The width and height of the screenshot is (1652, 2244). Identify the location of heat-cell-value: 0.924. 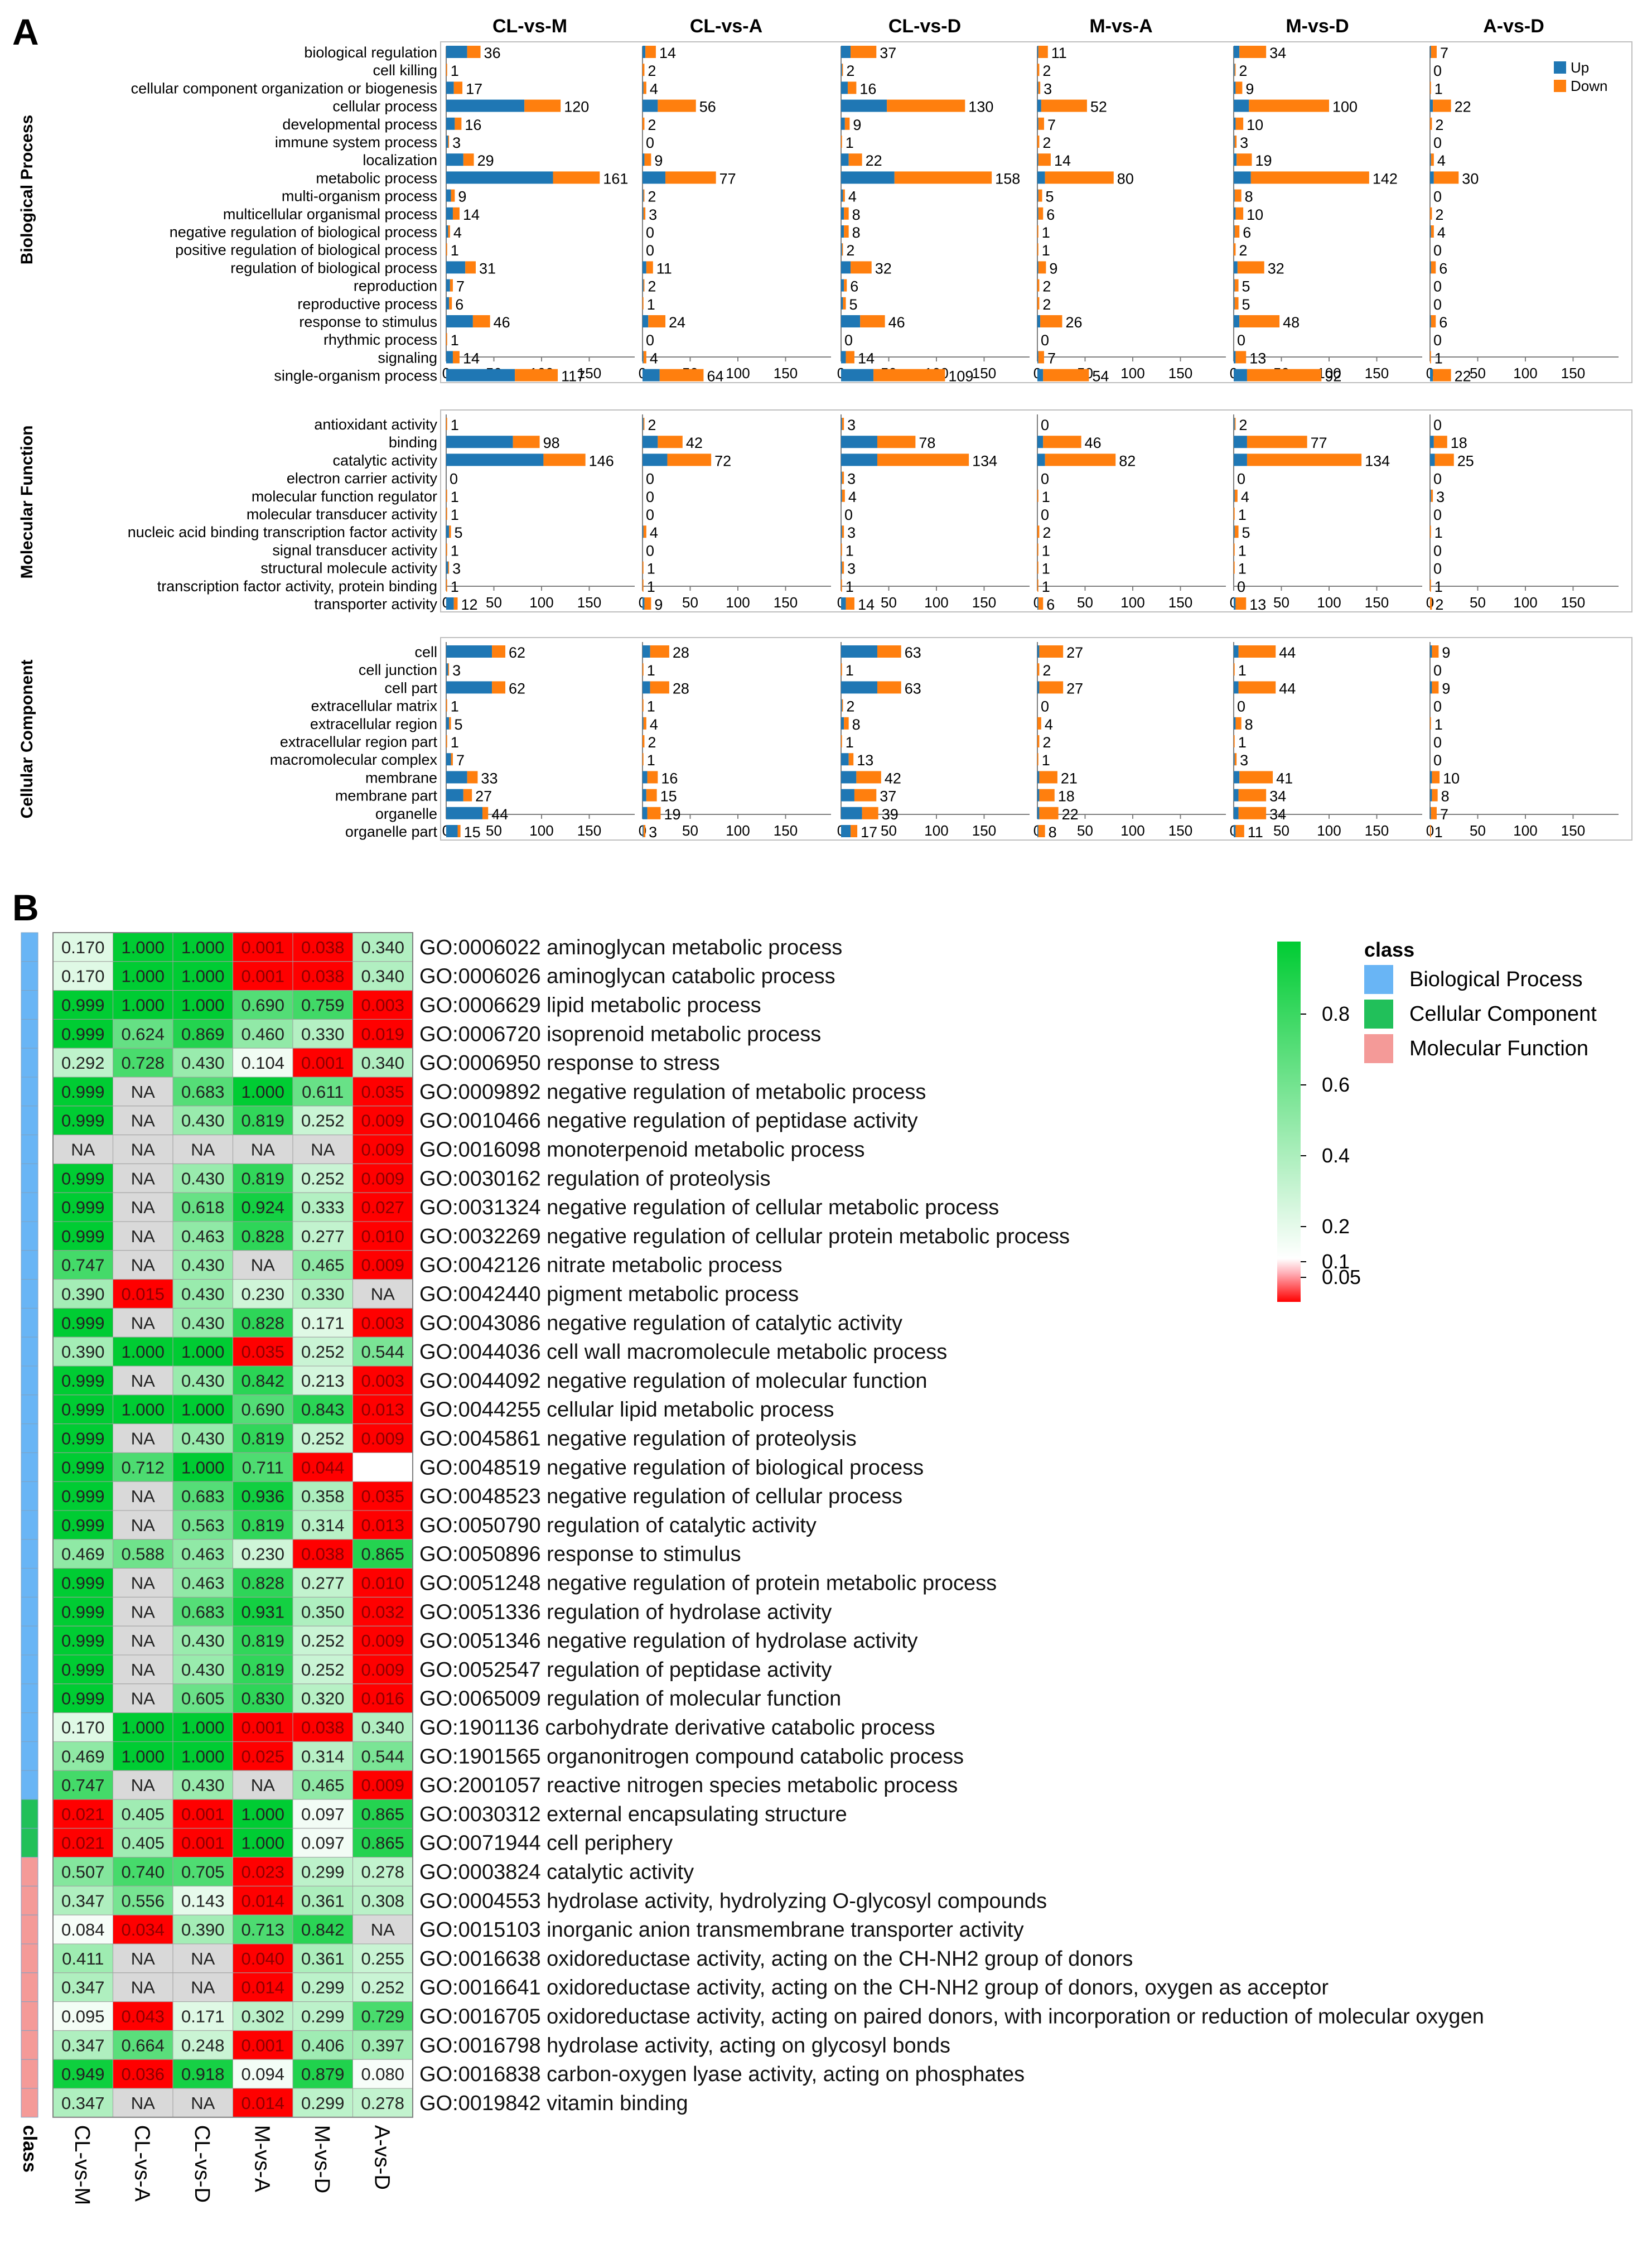
(262, 1207).